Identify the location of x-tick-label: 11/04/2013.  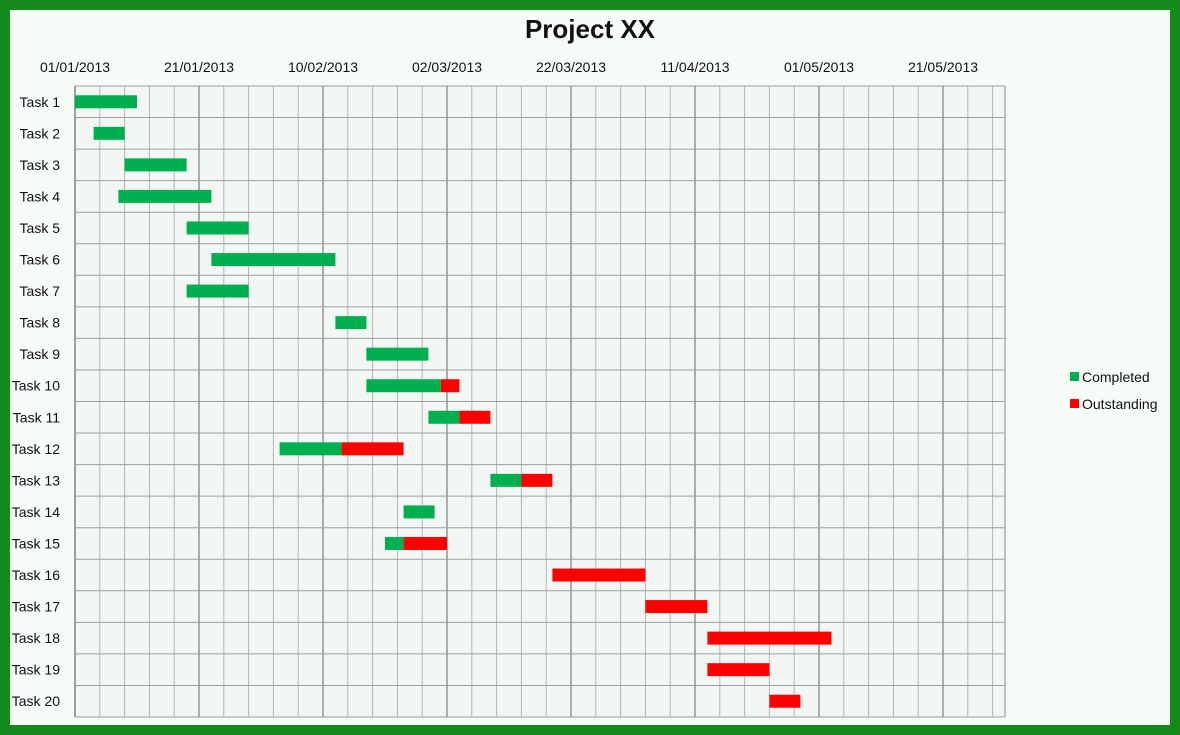
(694, 67).